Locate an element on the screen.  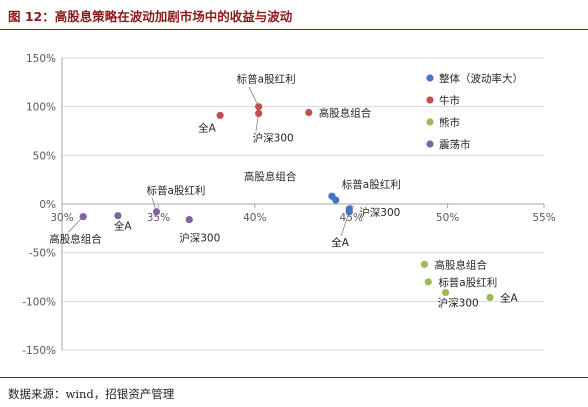
legend-label: 熊市 is located at coordinates (449, 122).